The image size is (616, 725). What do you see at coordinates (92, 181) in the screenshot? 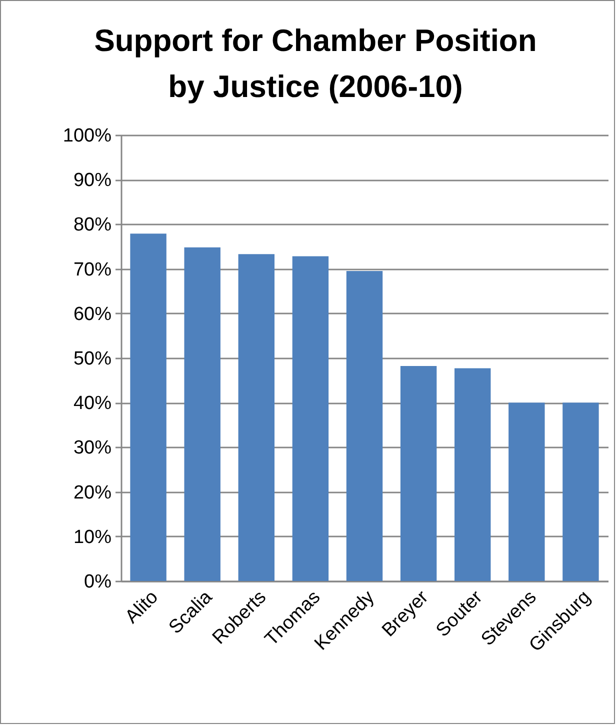
I see `y-tick-label: 90%` at bounding box center [92, 181].